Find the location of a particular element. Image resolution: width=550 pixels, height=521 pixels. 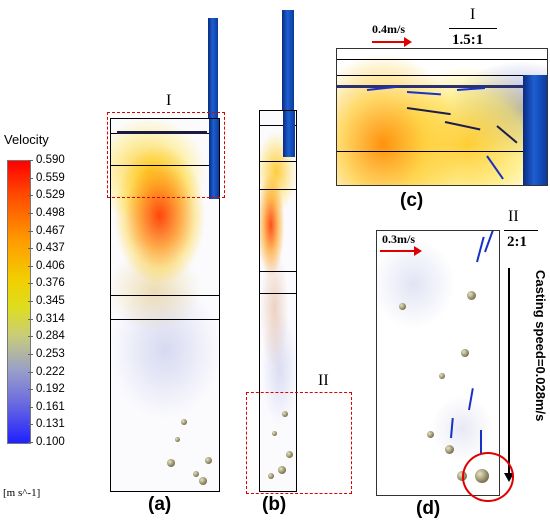

colorbar-tick-label: 0.314 is located at coordinates (46, 318).